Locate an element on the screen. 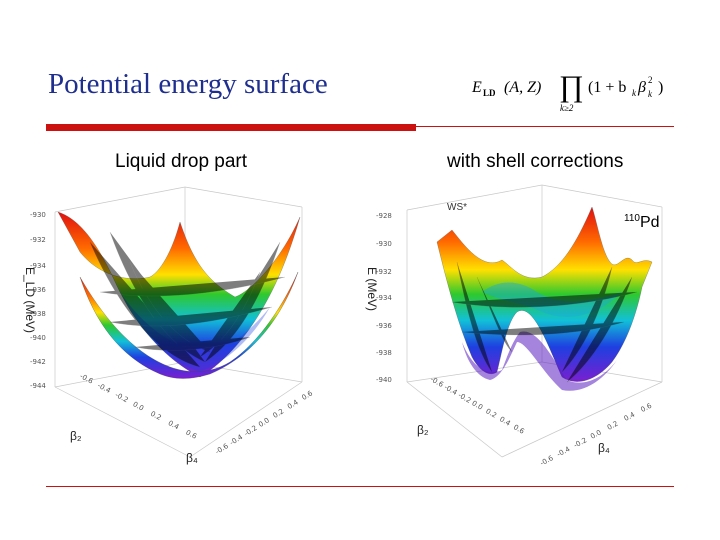 Image resolution: width=720 pixels, height=540 pixels. formula-close: ) is located at coordinates (660, 87).